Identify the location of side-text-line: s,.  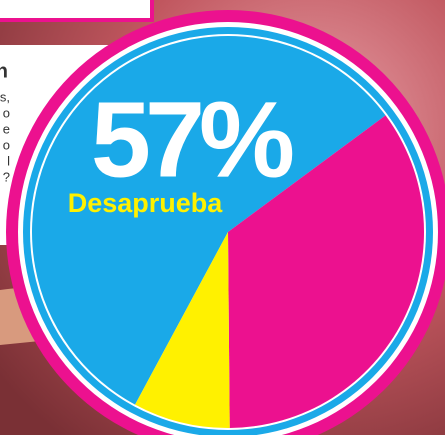
(5, 96).